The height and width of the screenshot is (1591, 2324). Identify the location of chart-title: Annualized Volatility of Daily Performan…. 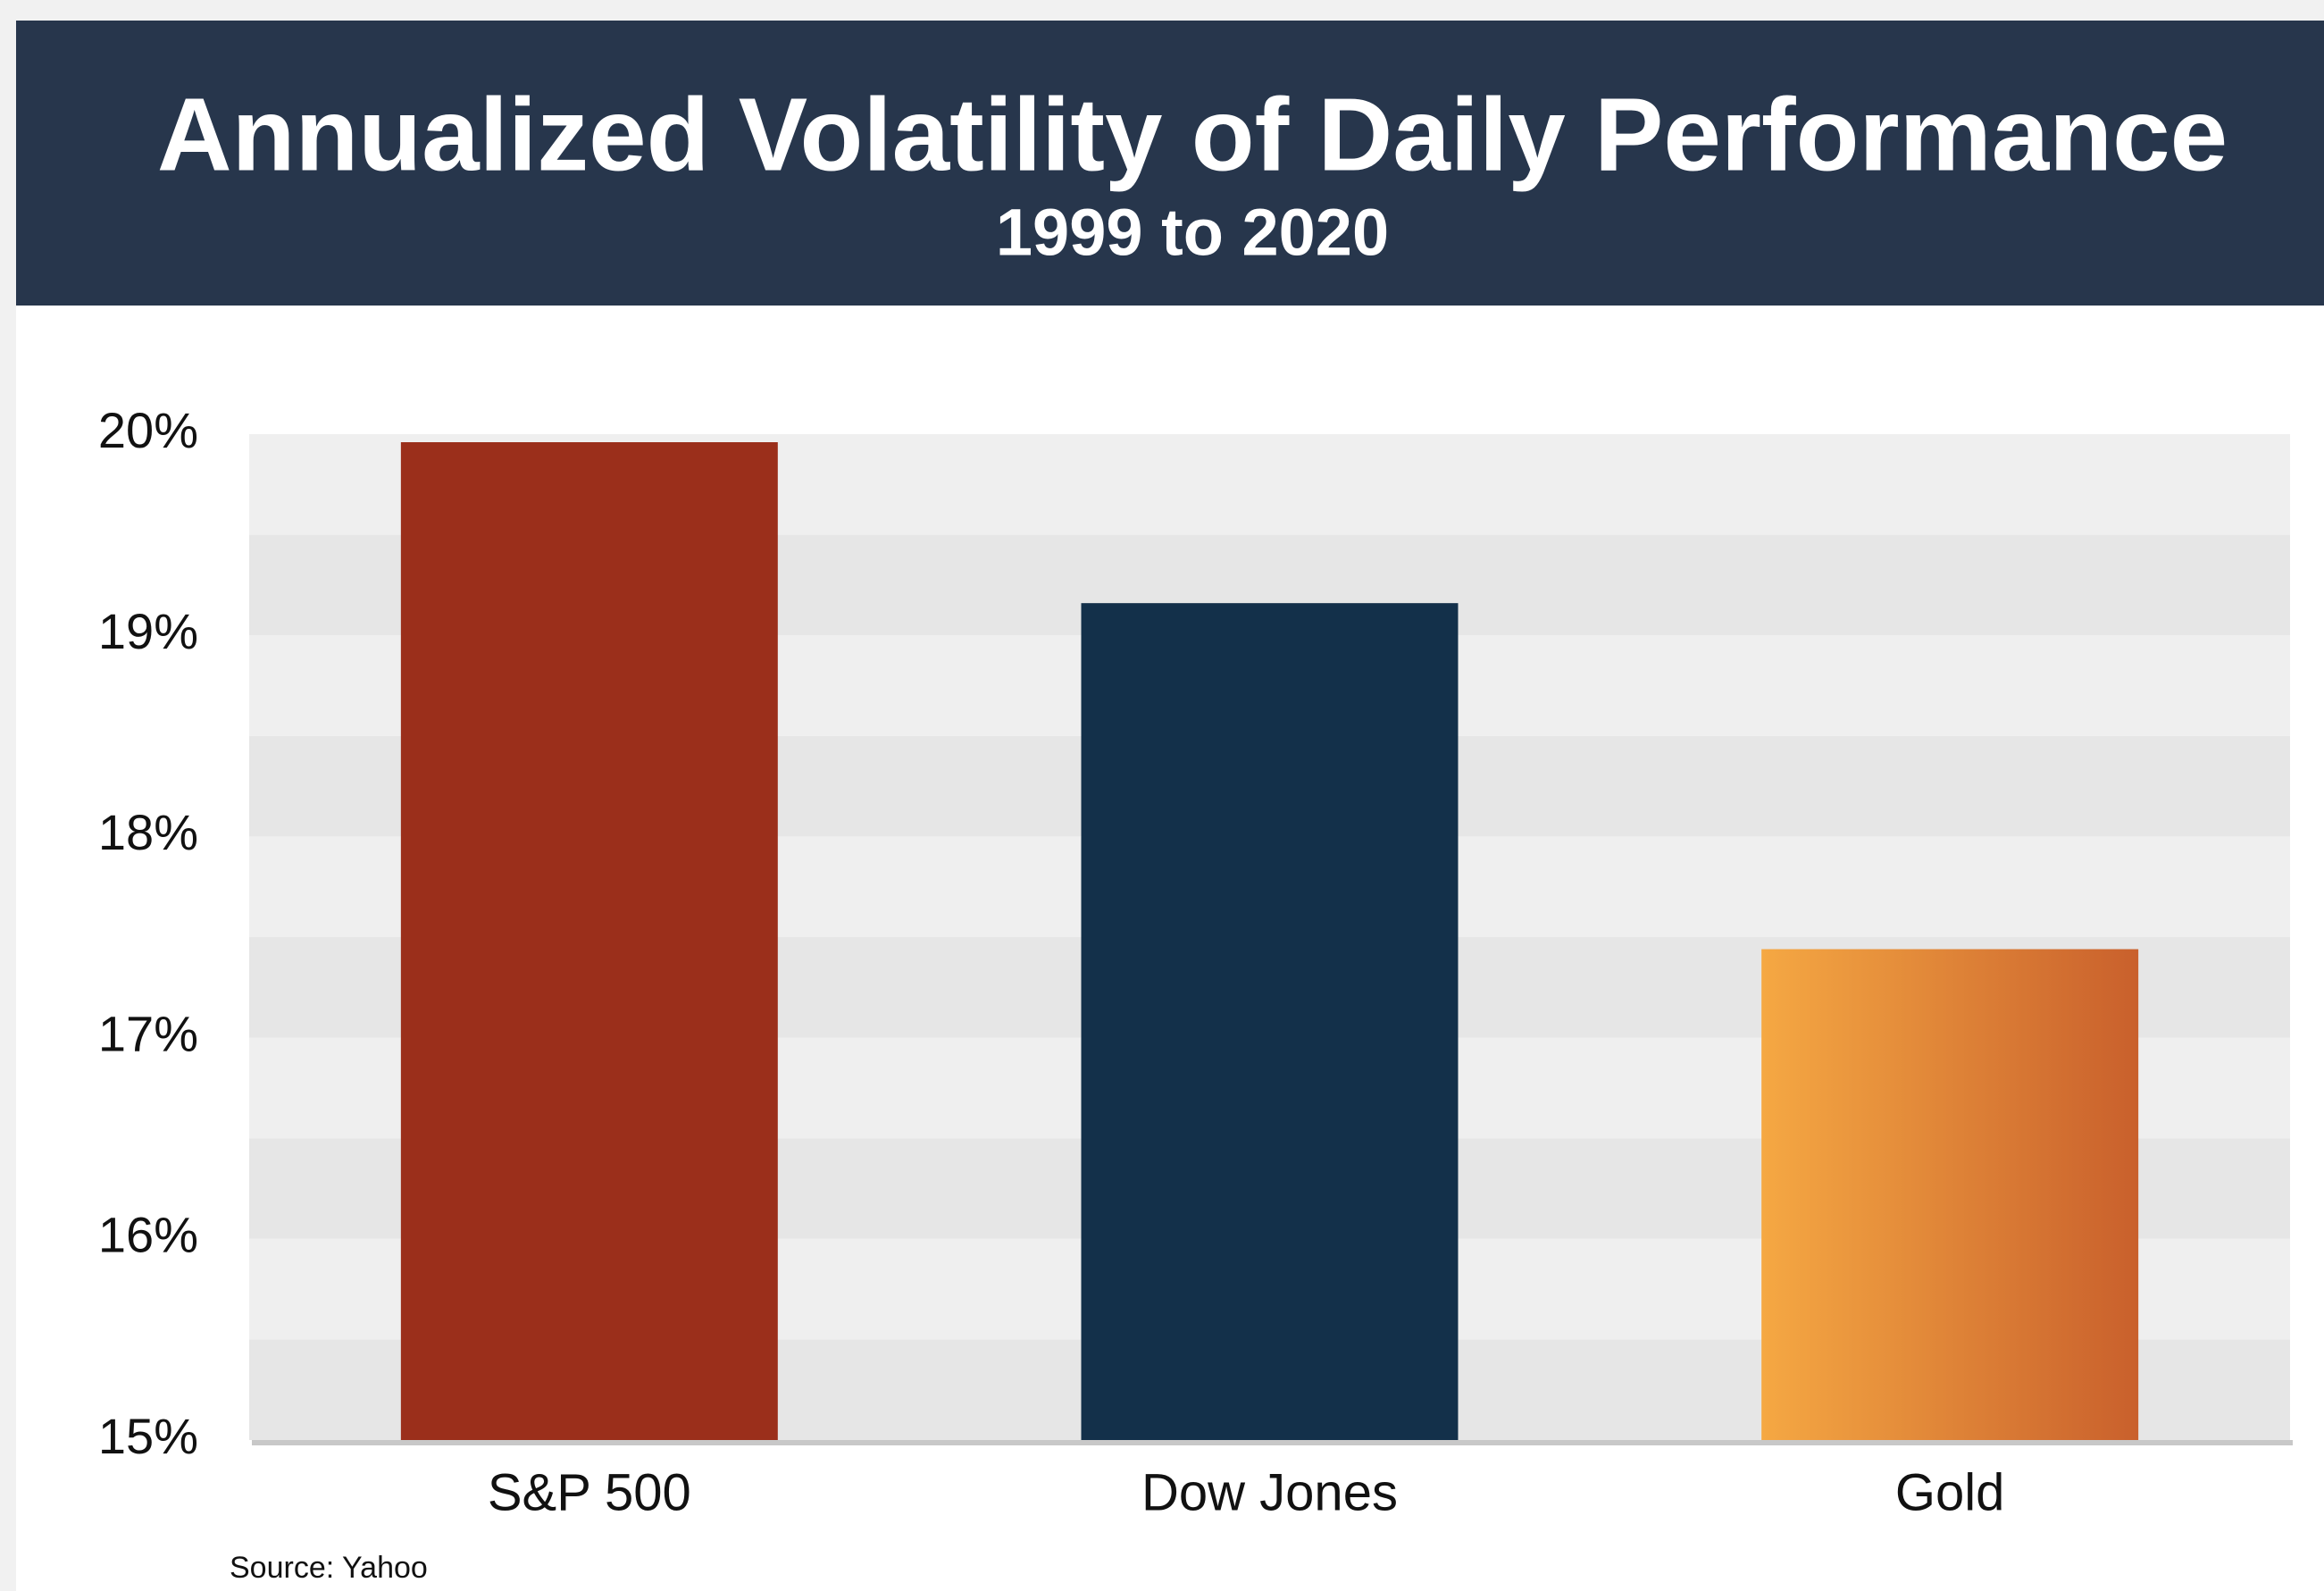
(1192, 135).